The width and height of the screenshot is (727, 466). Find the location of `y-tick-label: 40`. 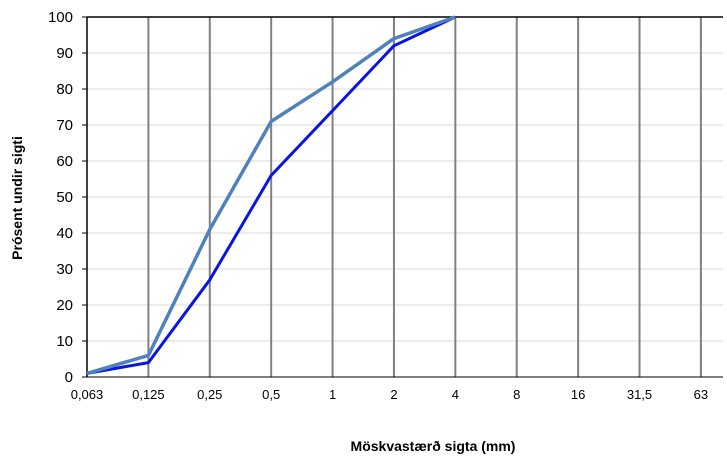

y-tick-label: 40 is located at coordinates (64, 233).